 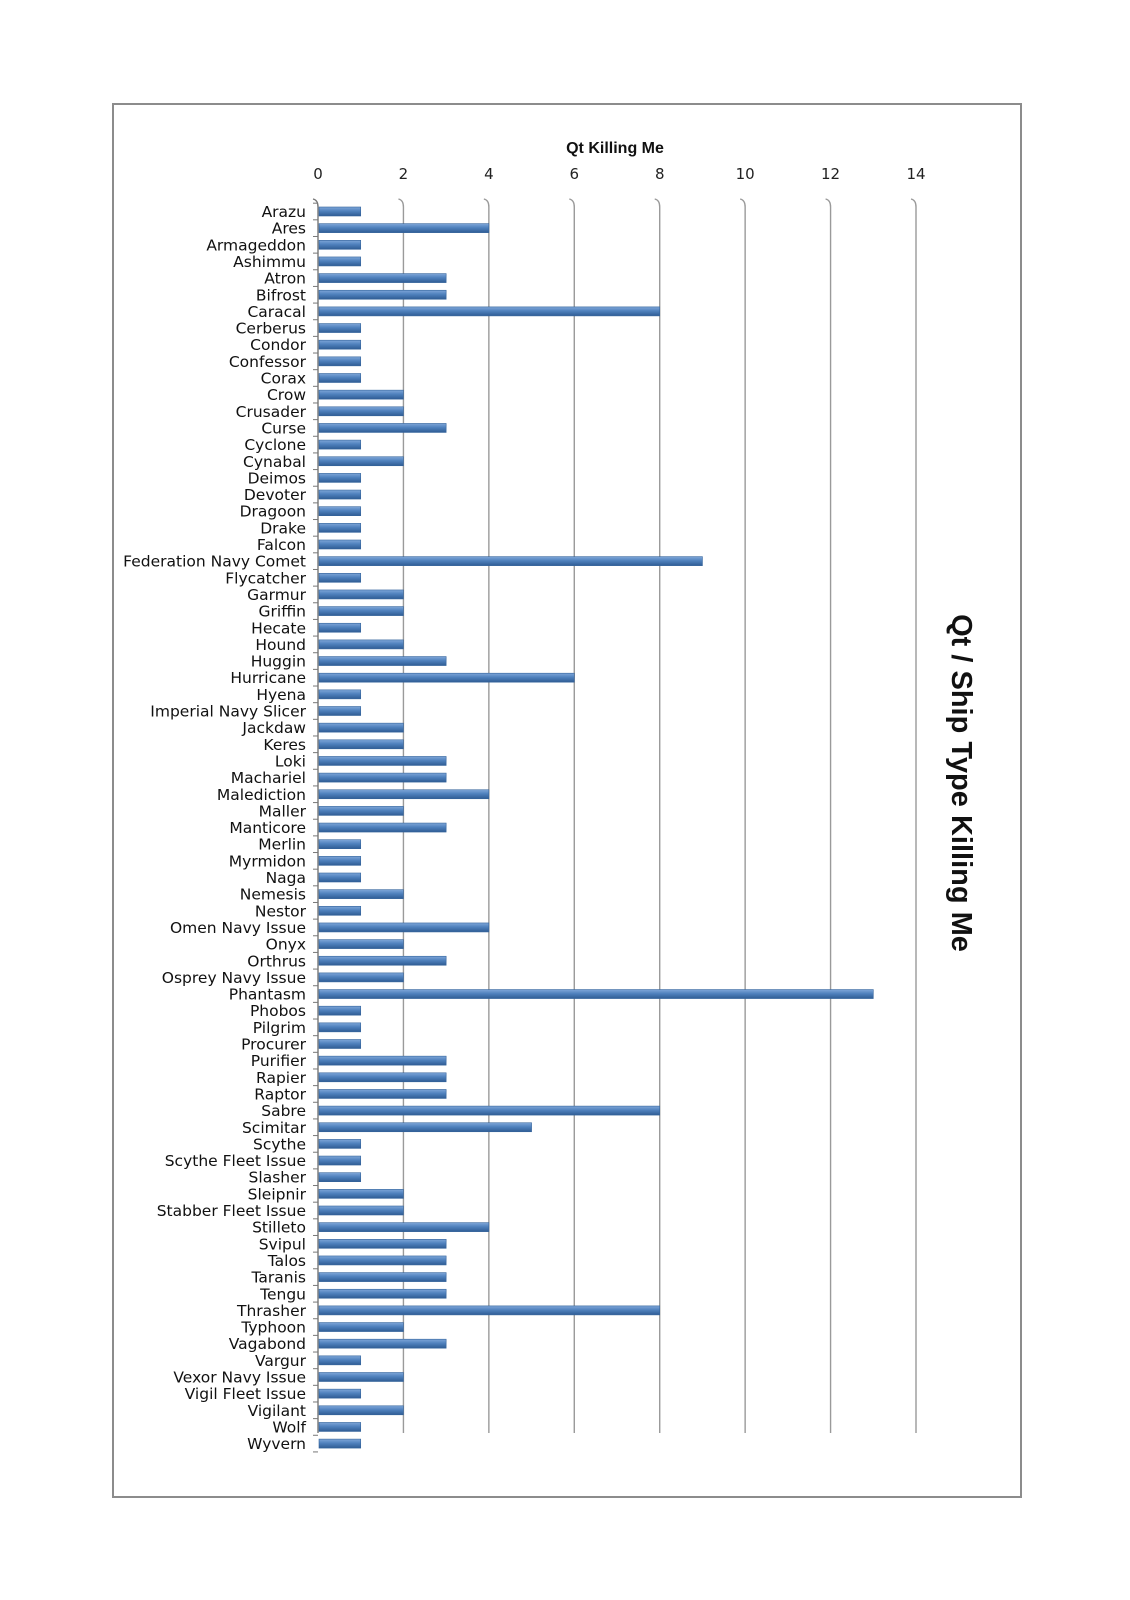 What do you see at coordinates (279, 1028) in the screenshot?
I see `category-label: Pilgrim` at bounding box center [279, 1028].